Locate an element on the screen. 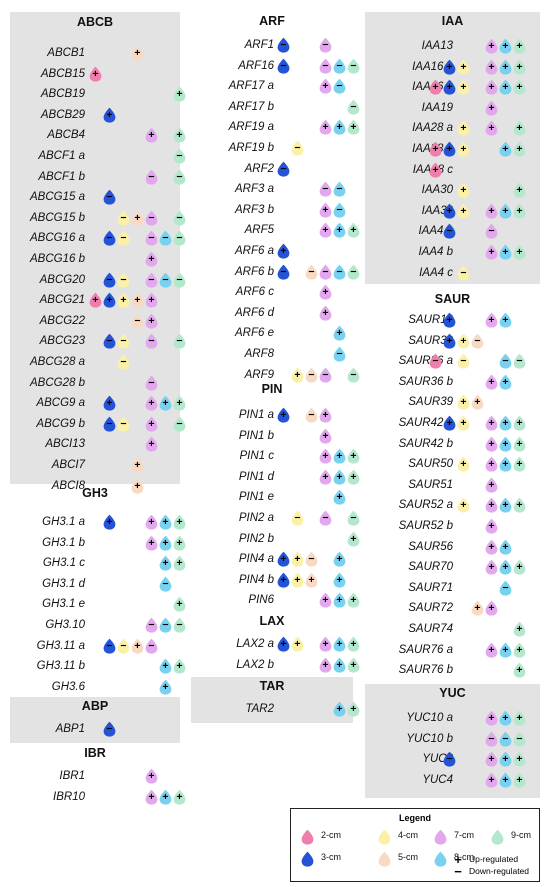  gene-name: GH3.1 b is located at coordinates (63, 542).